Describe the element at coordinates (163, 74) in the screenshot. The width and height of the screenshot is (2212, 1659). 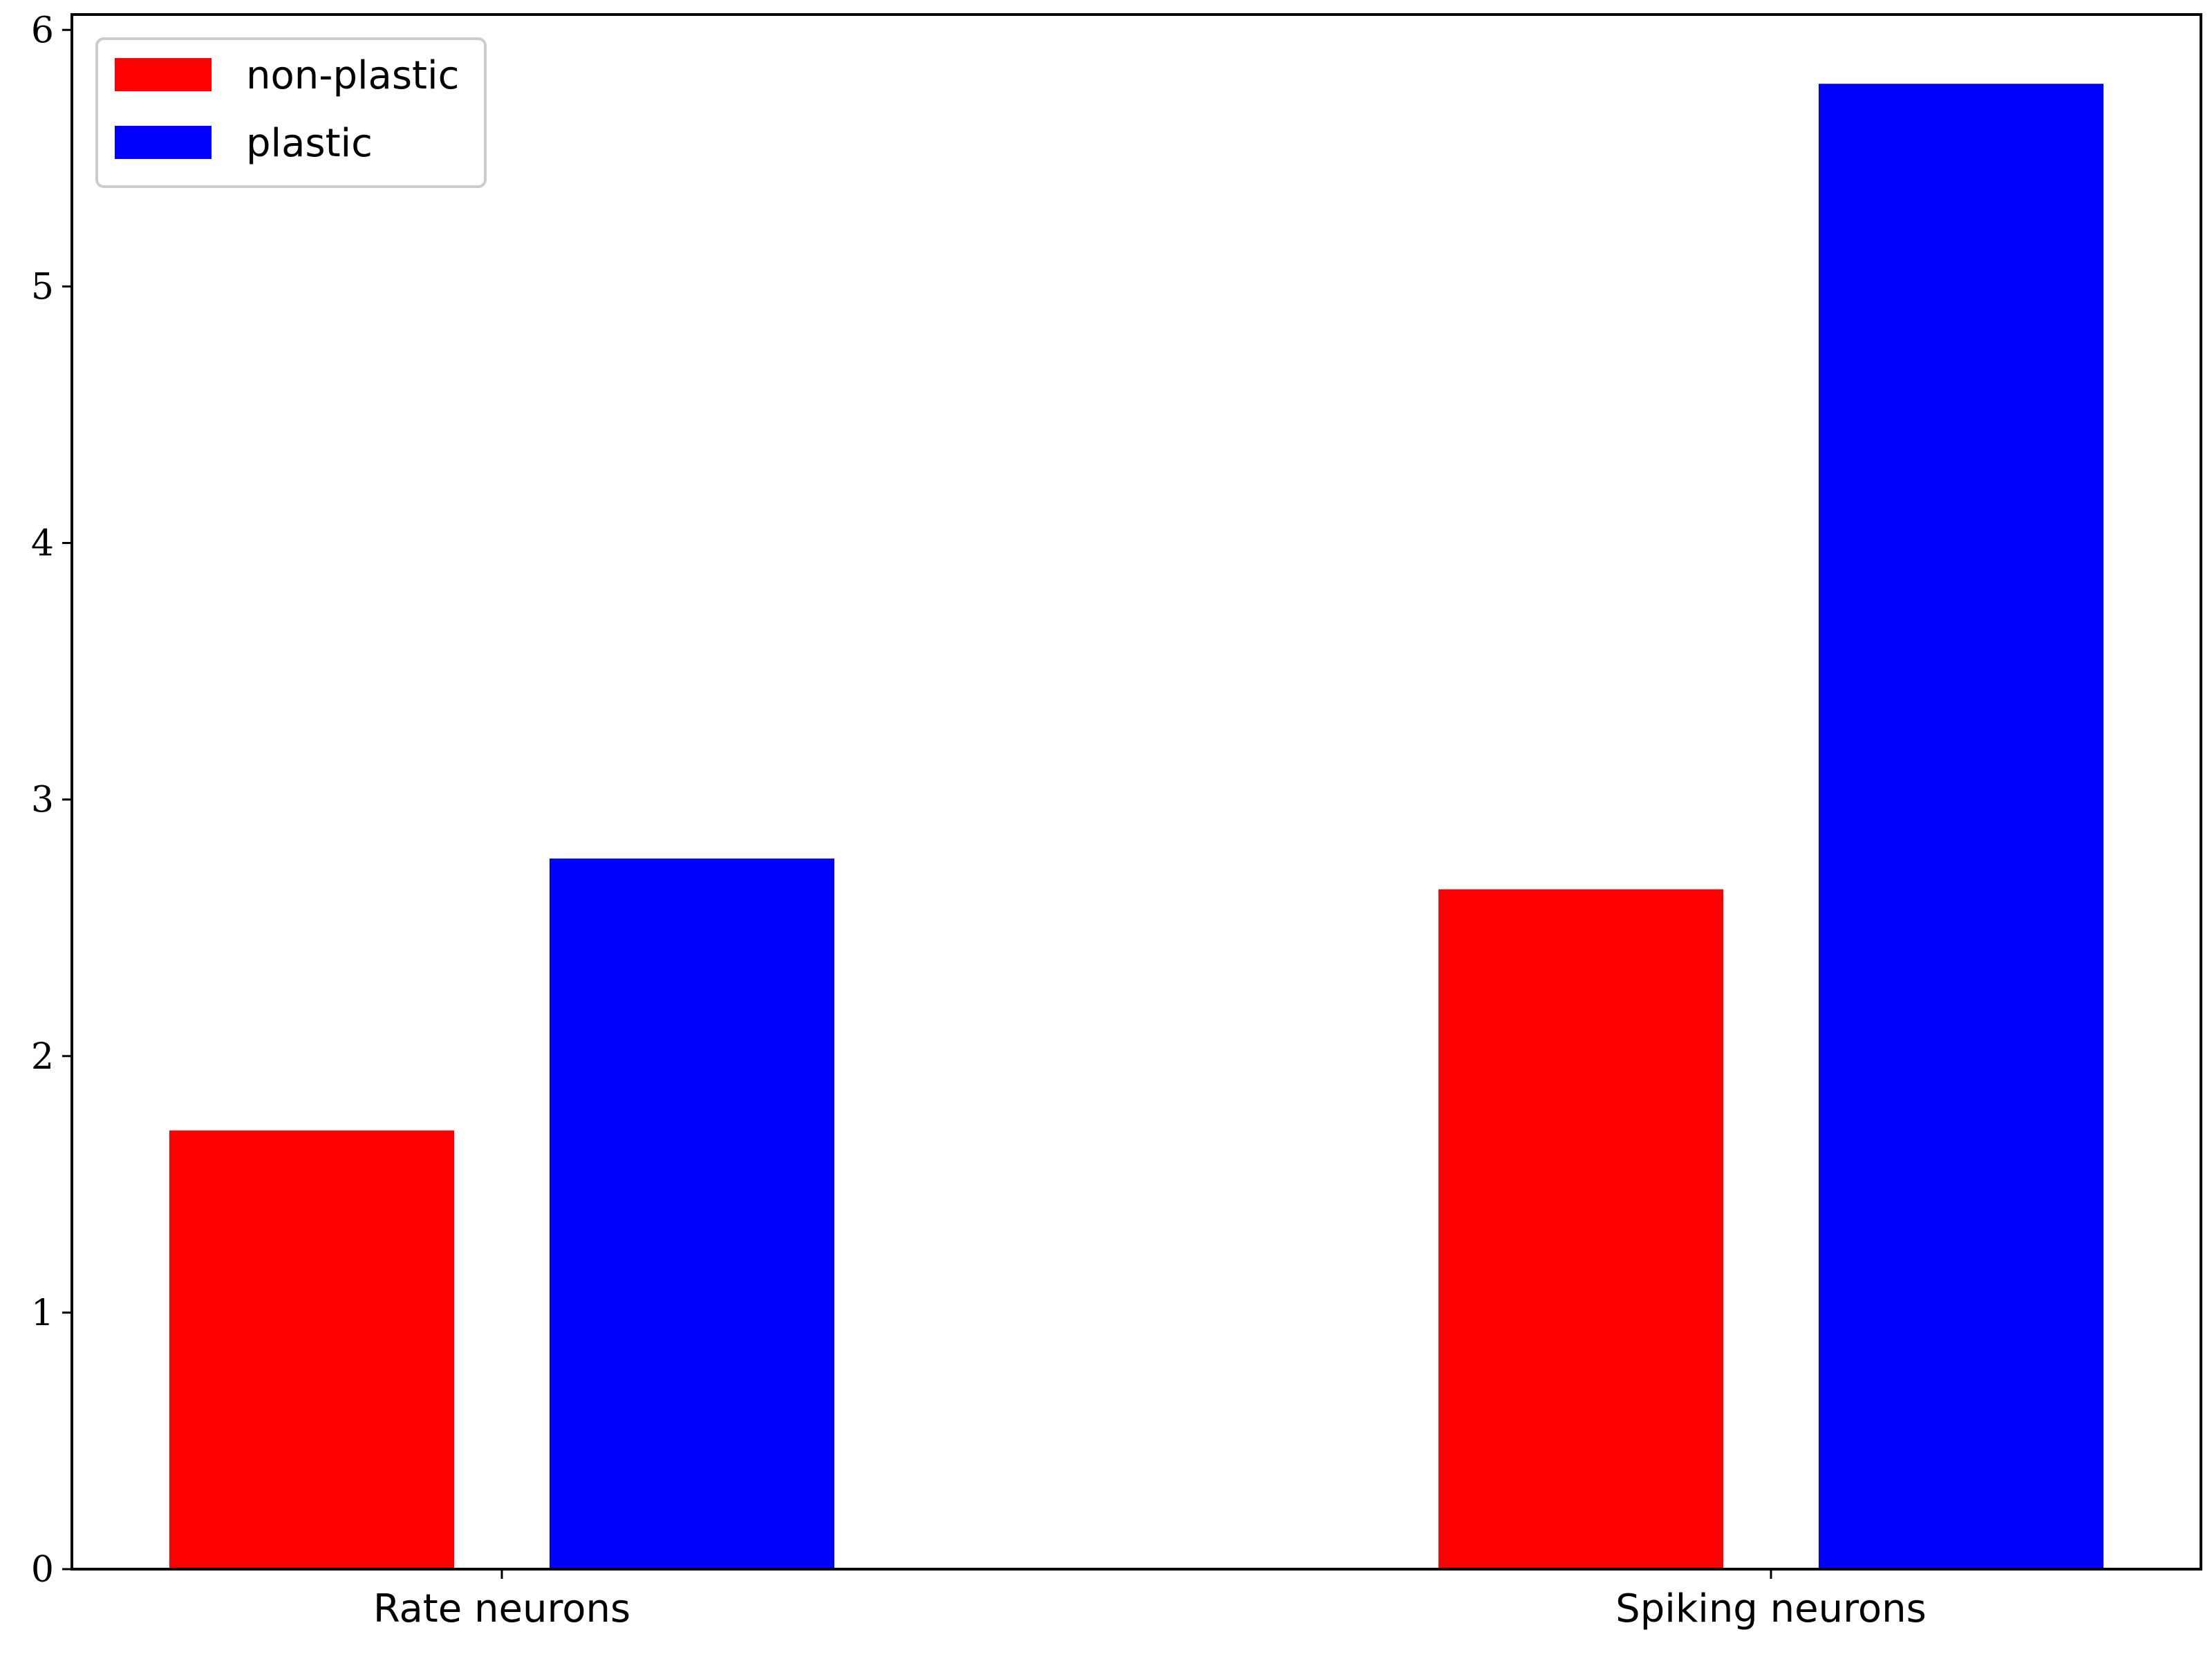
I see `legend-swatch-non-plastic` at that location.